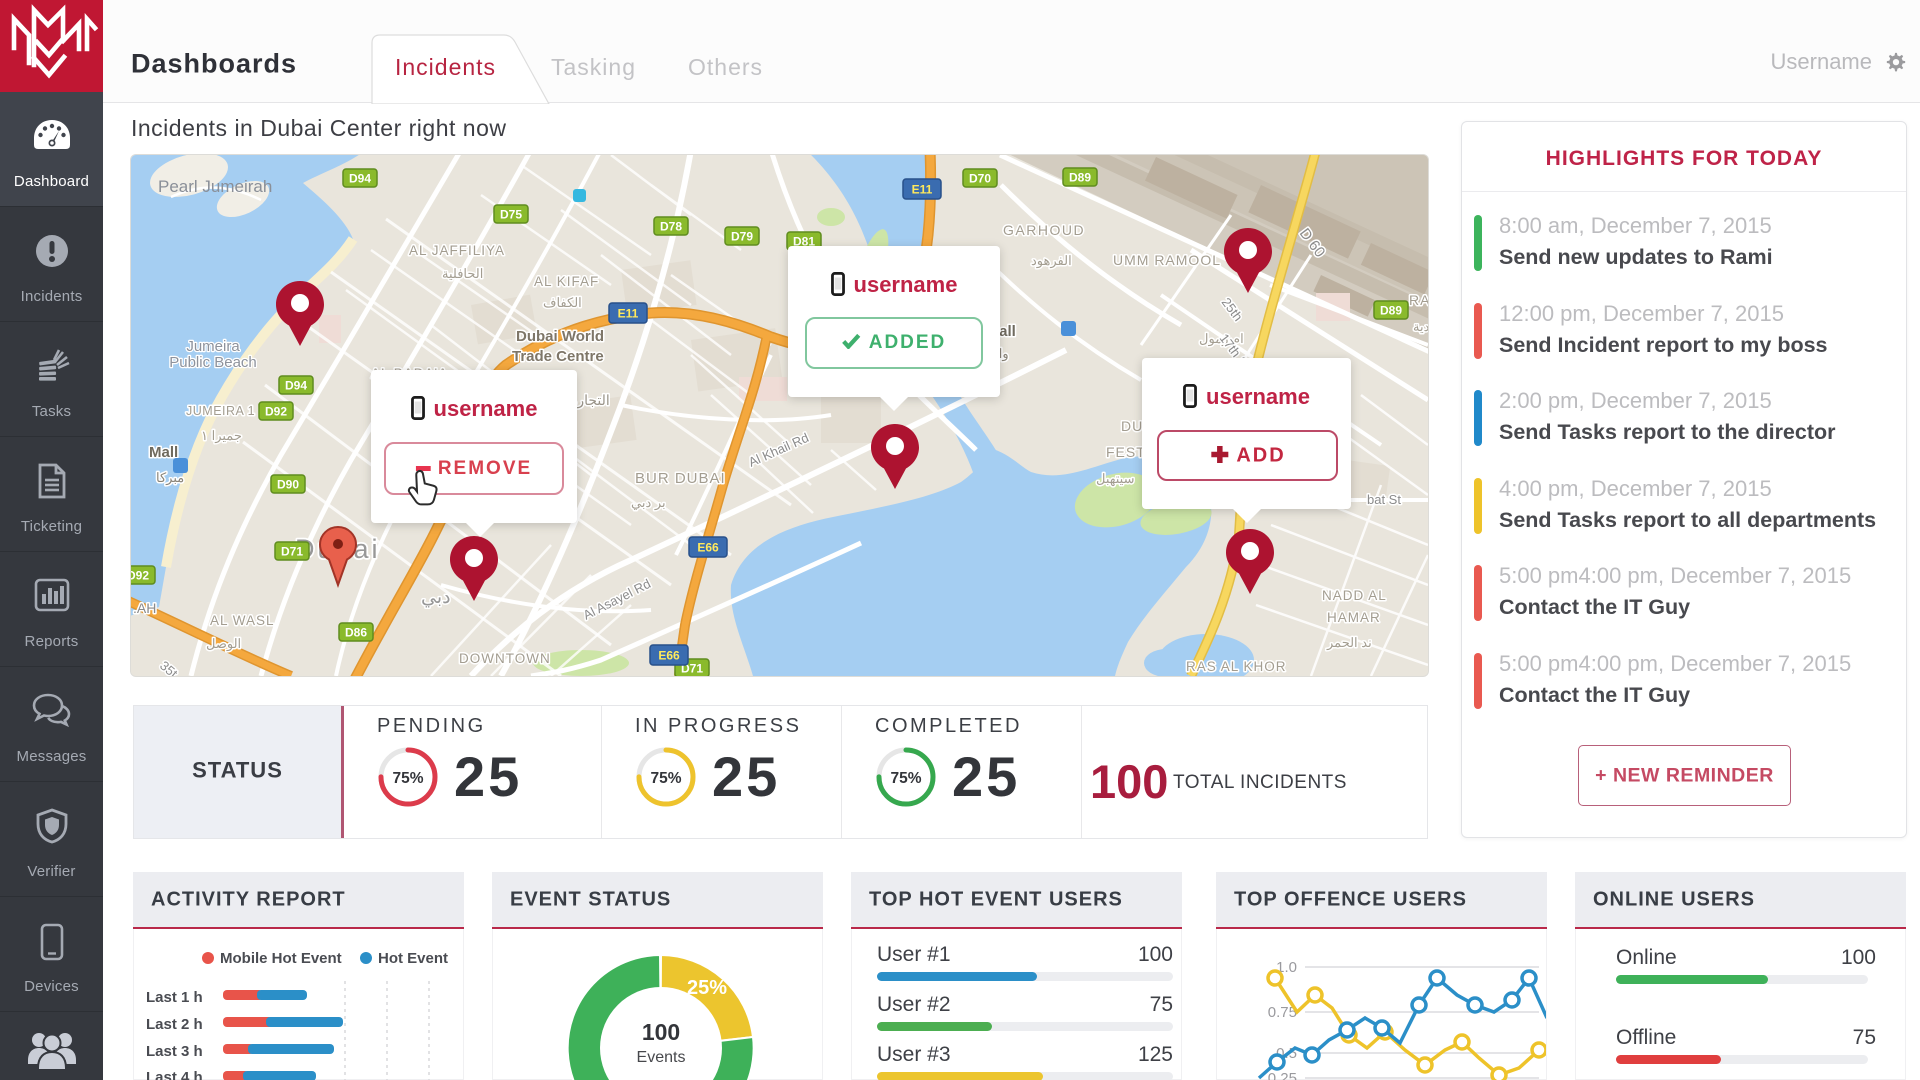 The width and height of the screenshot is (1920, 1080). What do you see at coordinates (680, 478) in the screenshot?
I see `svg-text: BUR DUBAI` at bounding box center [680, 478].